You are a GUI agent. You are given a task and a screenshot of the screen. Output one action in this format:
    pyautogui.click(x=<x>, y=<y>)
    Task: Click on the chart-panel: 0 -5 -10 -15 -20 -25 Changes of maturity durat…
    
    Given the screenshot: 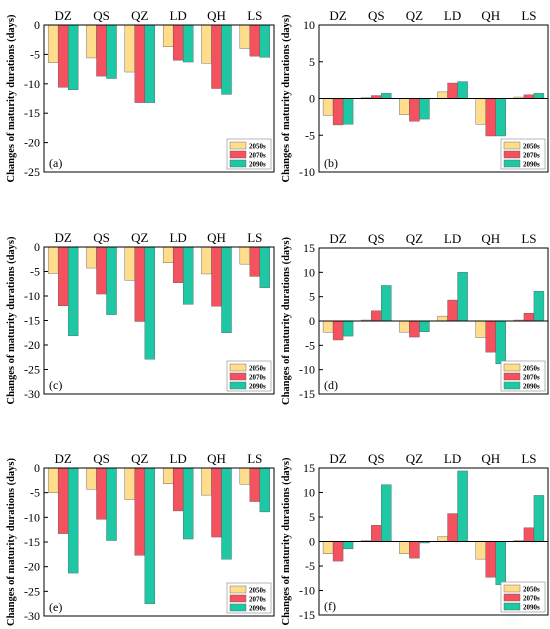 What is the action you would take?
    pyautogui.click(x=140, y=95)
    